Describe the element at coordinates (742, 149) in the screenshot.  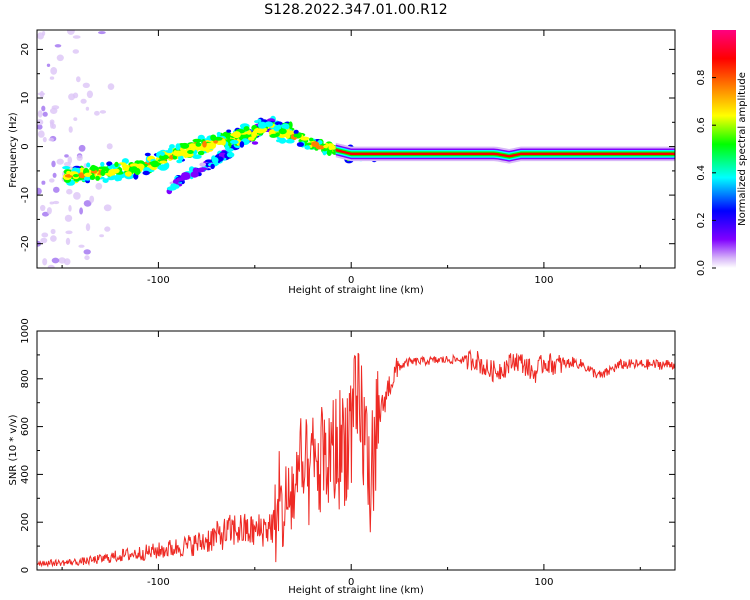
I see `colorbar-label: Normalized spectral amplitude` at that location.